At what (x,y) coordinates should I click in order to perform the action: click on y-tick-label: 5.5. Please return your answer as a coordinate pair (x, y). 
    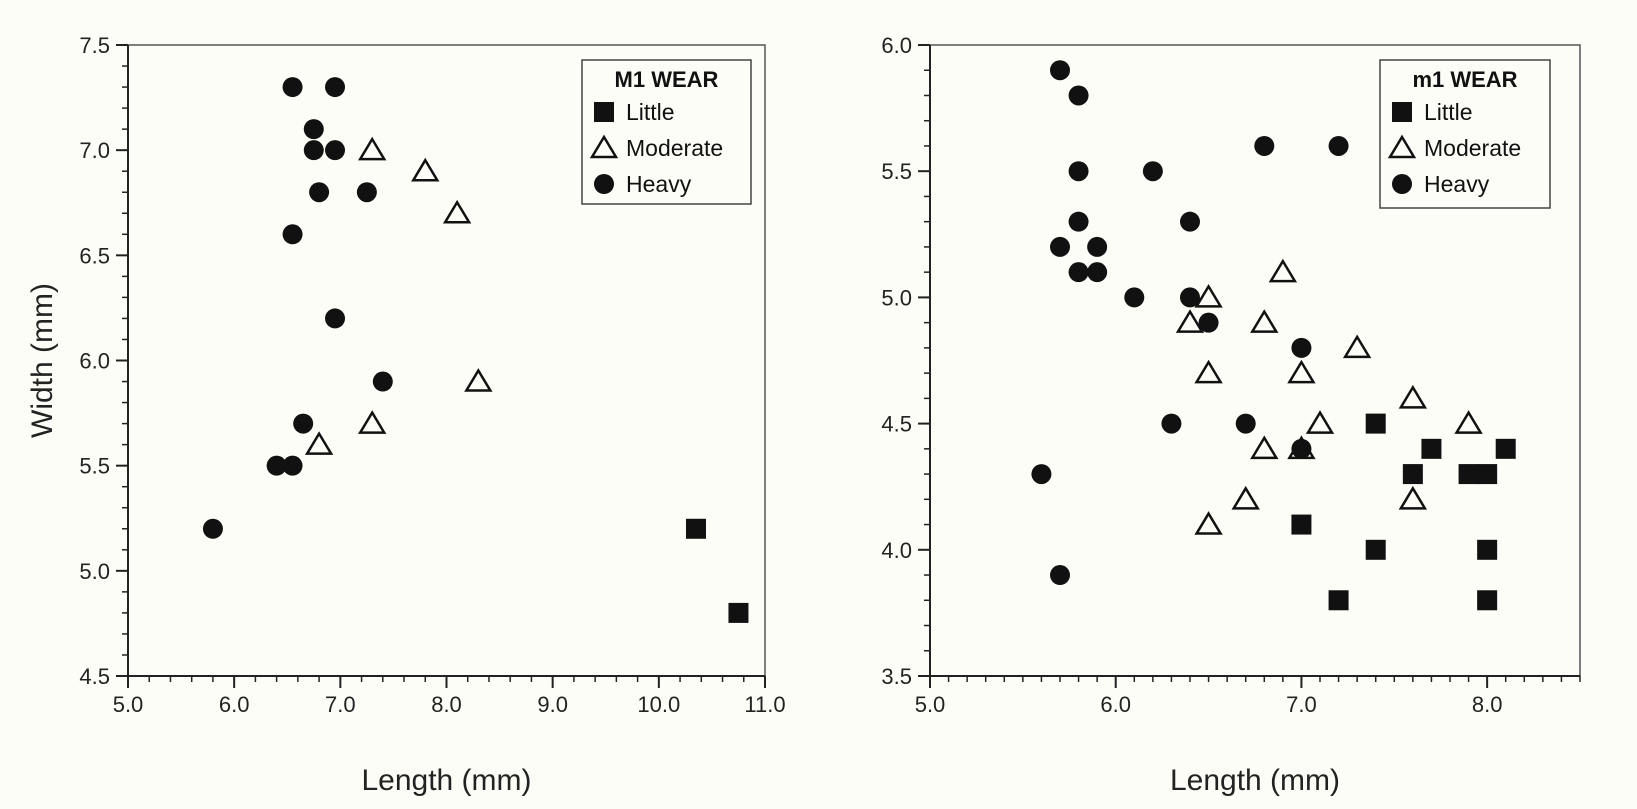
    Looking at the image, I should click on (94, 466).